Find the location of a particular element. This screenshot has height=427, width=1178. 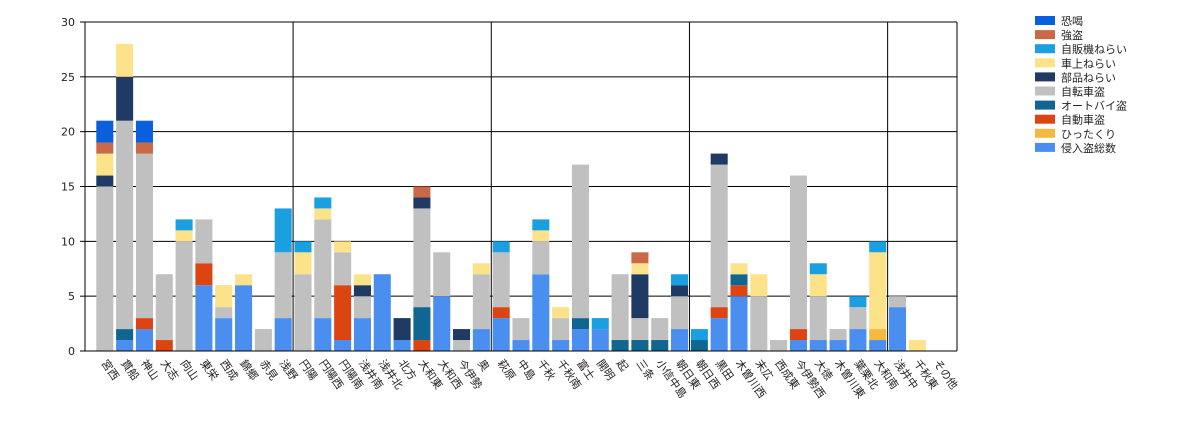

y-tick-label: 30 is located at coordinates (68, 22).